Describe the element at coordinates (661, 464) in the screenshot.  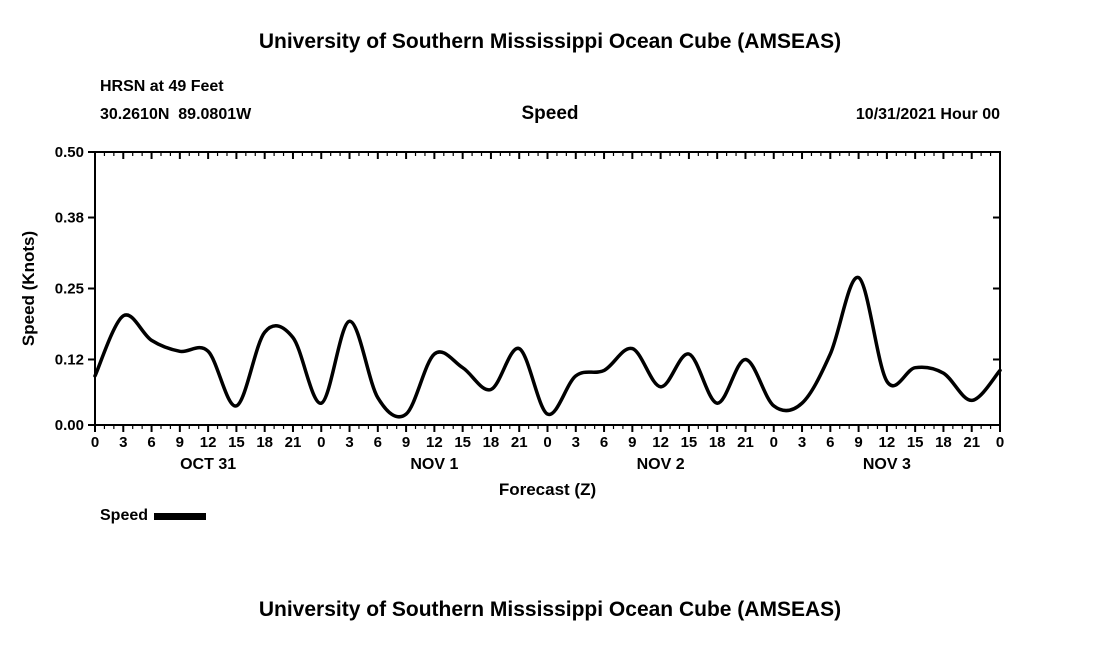
I see `day-label: NOV 2` at that location.